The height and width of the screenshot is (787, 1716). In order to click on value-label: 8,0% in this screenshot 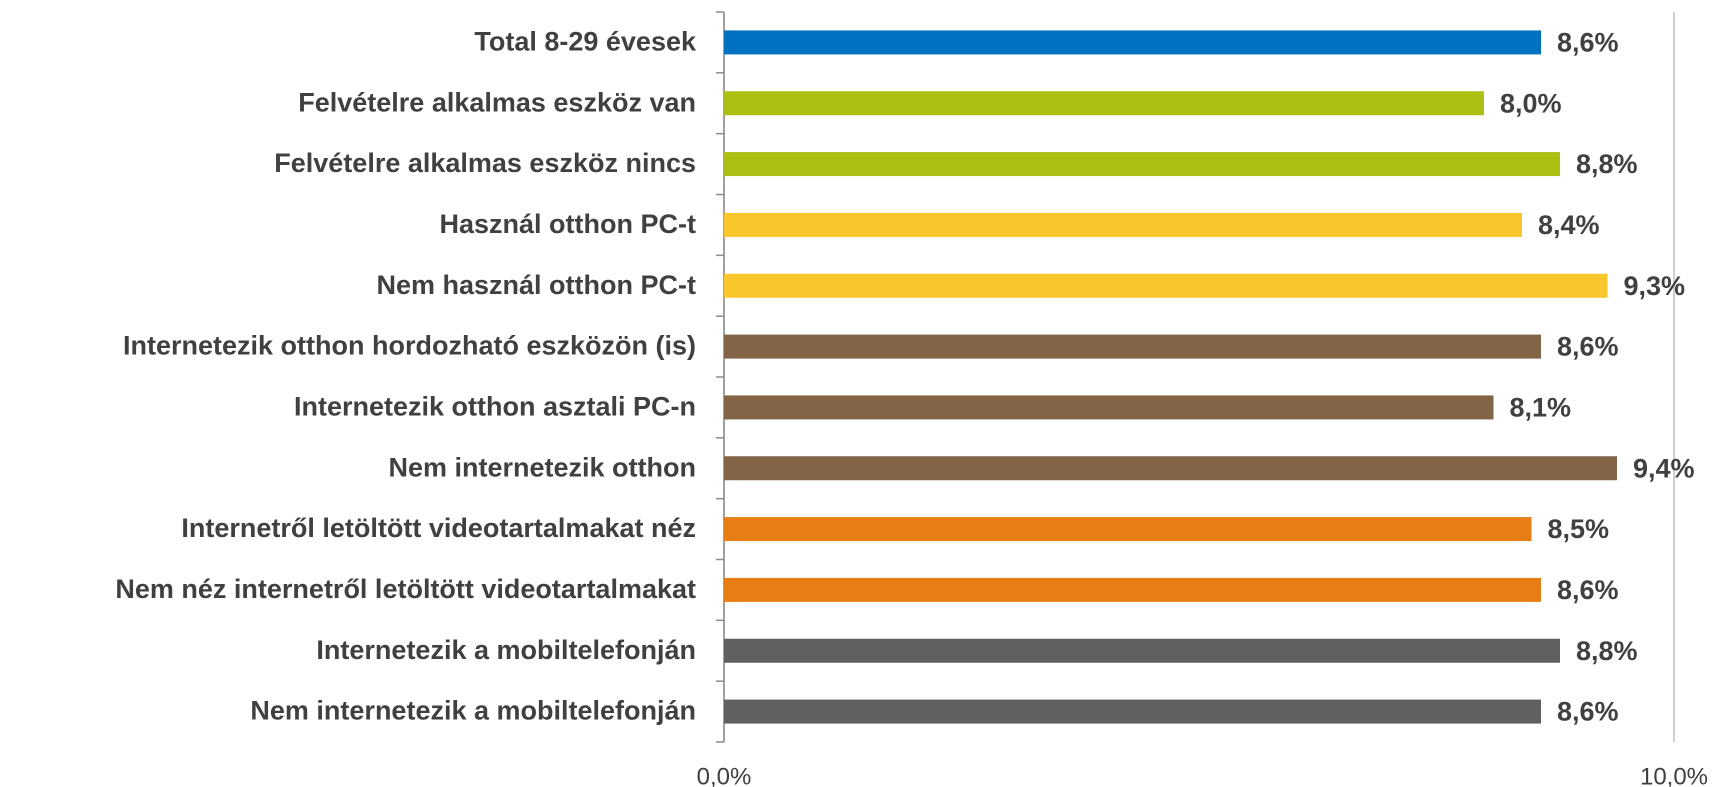, I will do `click(1531, 103)`.